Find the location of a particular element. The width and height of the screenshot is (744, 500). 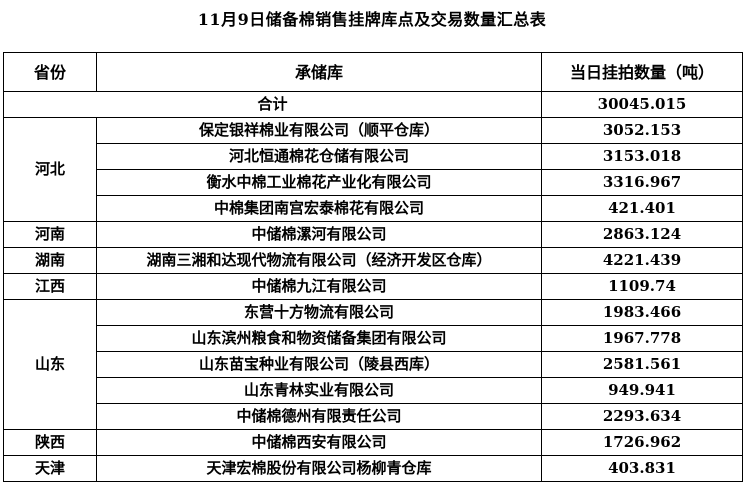

quantity-cell: 3052.153 is located at coordinates (642, 130).